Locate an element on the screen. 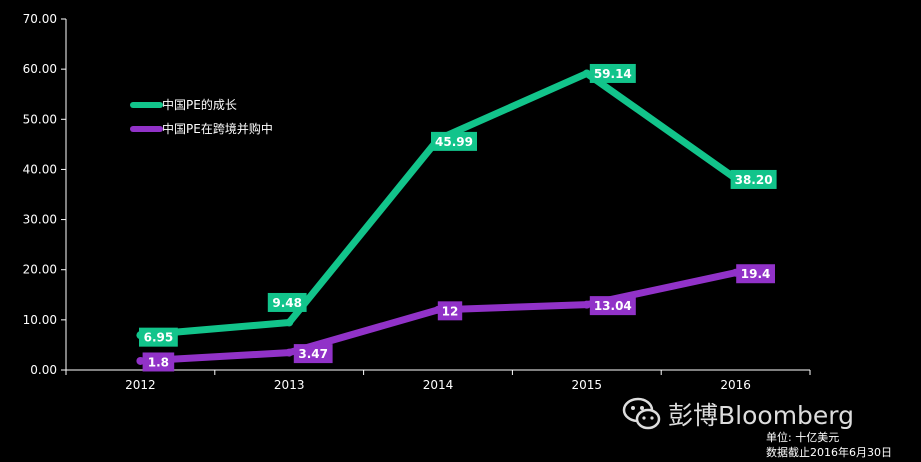  y-tick-label: 30.00 is located at coordinates (40, 220).